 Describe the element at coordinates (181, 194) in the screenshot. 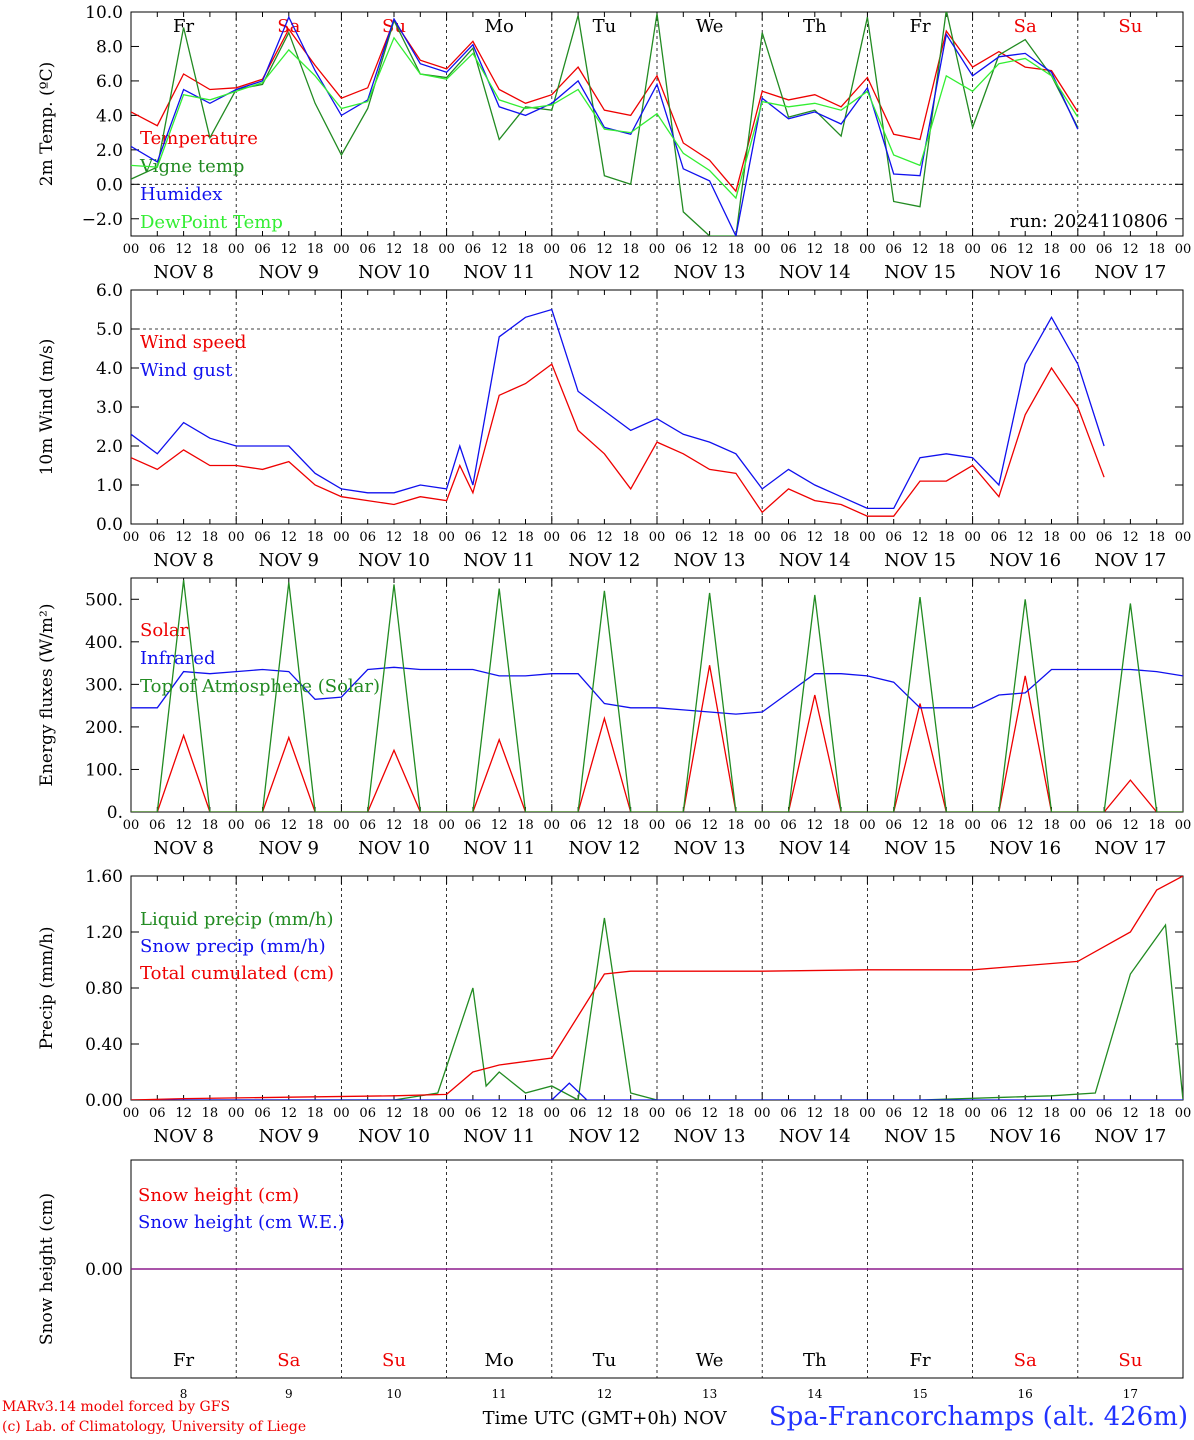

I see `legend-entry: Humidex` at that location.